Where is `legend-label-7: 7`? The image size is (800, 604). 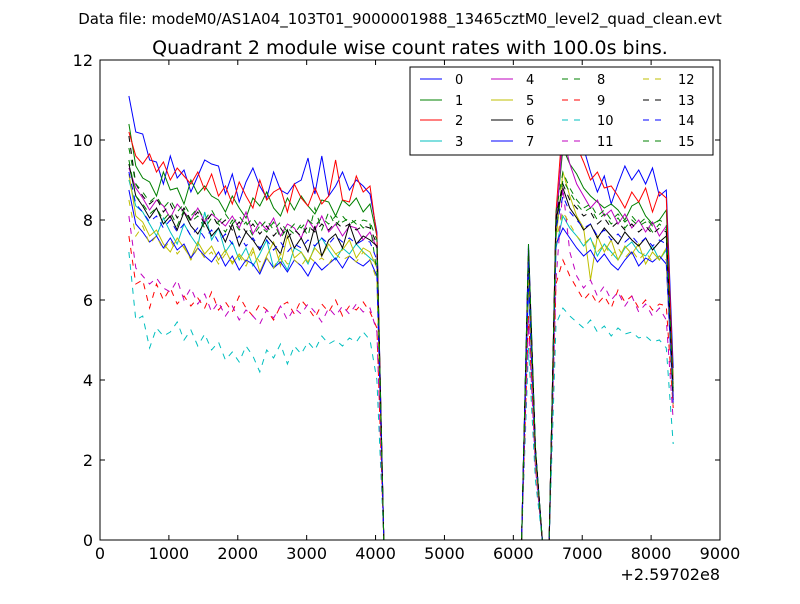
legend-label-7: 7 is located at coordinates (530, 142).